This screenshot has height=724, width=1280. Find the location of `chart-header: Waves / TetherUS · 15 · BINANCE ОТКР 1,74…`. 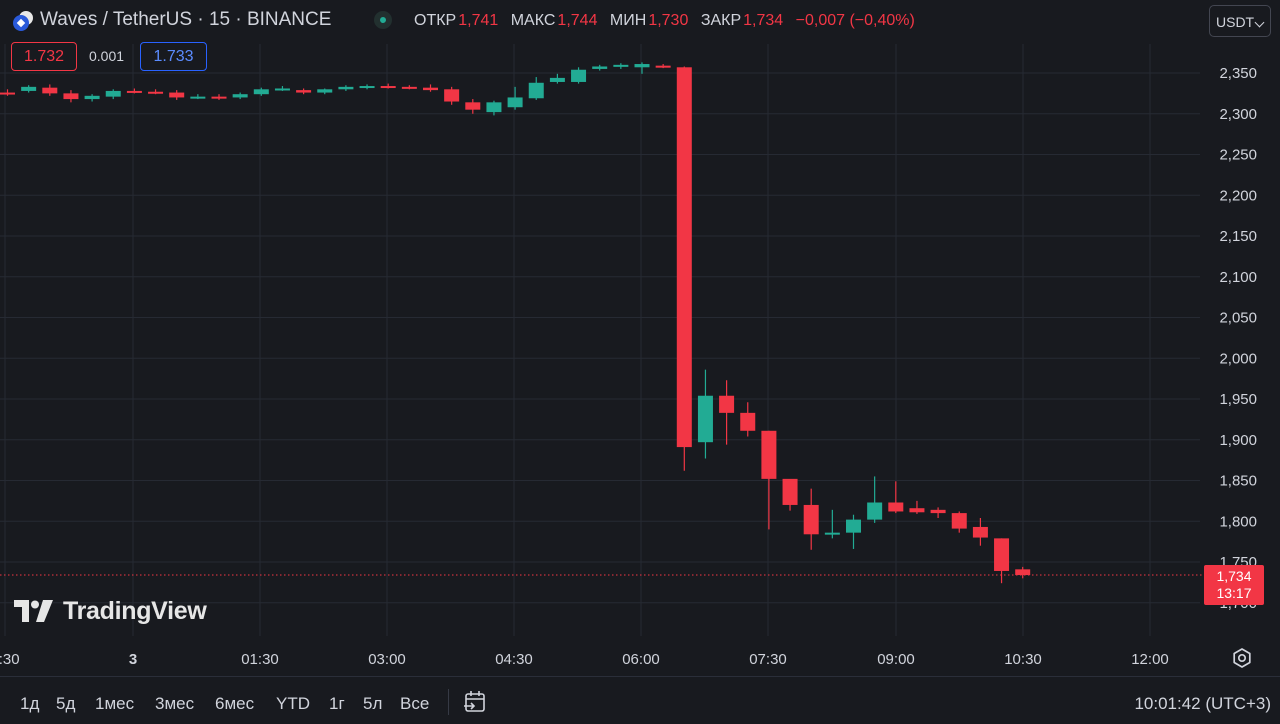

chart-header: Waves / TetherUS · 15 · BINANCE ОТКР 1,74… is located at coordinates (600, 21).